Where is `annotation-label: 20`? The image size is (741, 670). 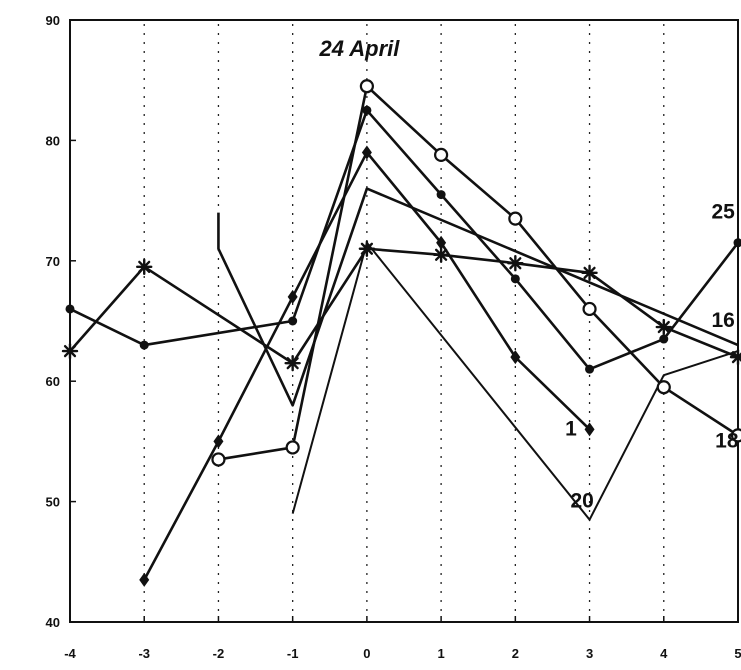 annotation-label: 20 is located at coordinates (581, 501).